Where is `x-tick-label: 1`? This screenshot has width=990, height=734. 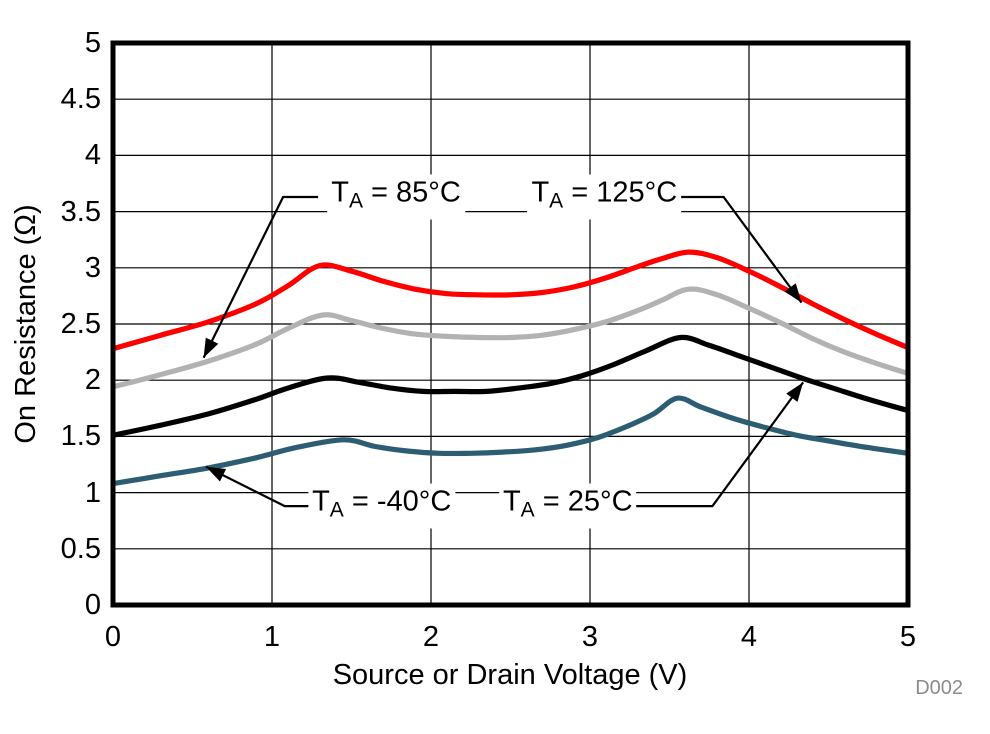
x-tick-label: 1 is located at coordinates (272, 637).